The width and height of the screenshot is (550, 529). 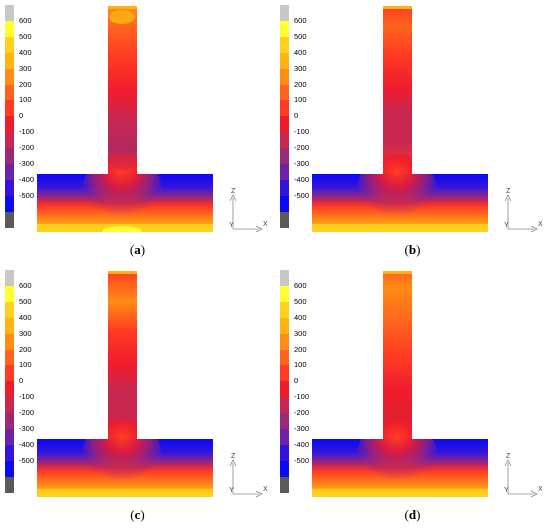 I want to click on panel-caption-letter: b, so click(x=412, y=249).